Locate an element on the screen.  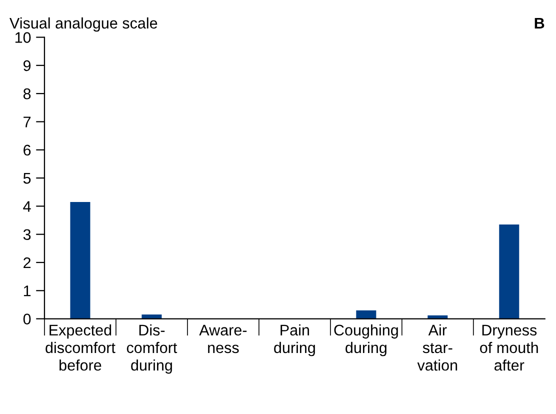
y-tick-label: 1 is located at coordinates (27, 291).